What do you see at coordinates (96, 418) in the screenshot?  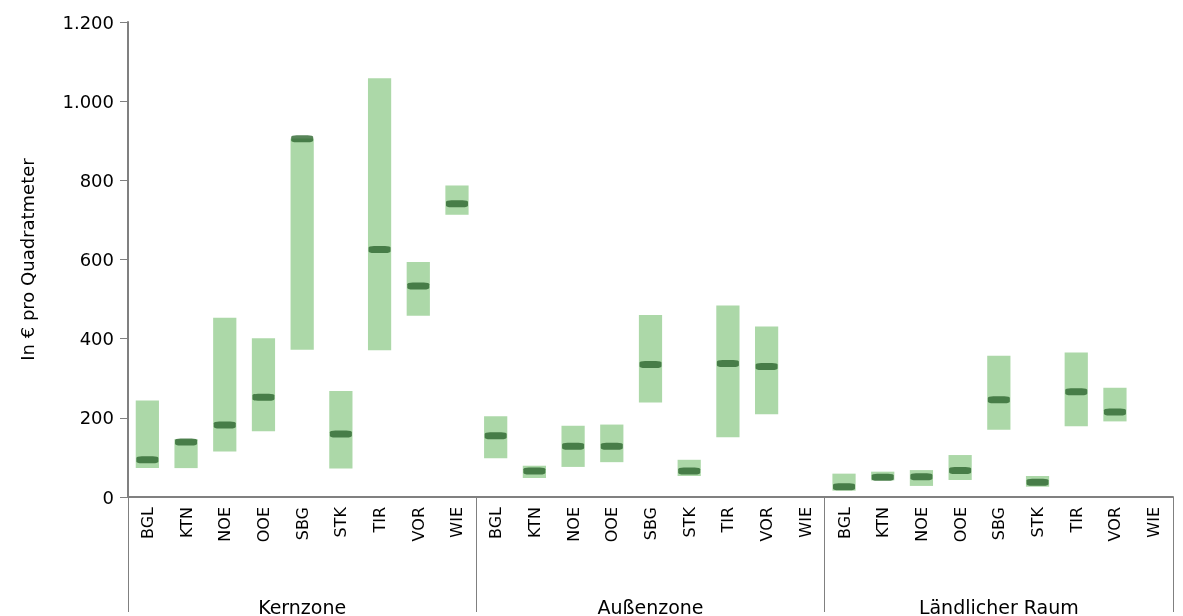 I see `y-tick-label: 200` at bounding box center [96, 418].